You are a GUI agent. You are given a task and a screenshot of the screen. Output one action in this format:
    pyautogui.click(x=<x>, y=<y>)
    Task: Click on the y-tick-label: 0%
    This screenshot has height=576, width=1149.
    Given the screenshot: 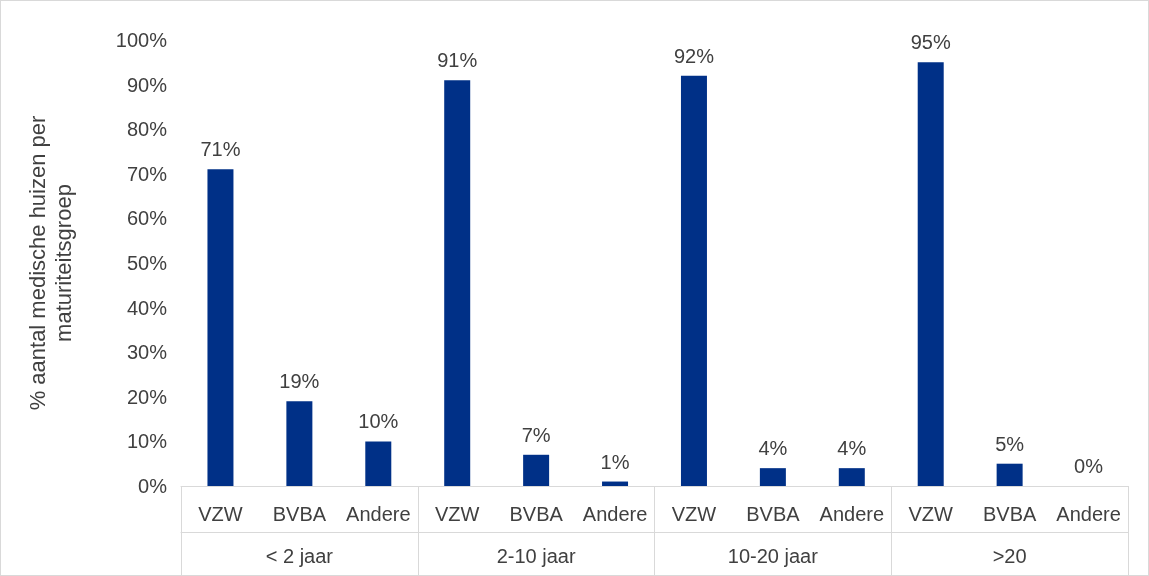 What is the action you would take?
    pyautogui.click(x=153, y=486)
    